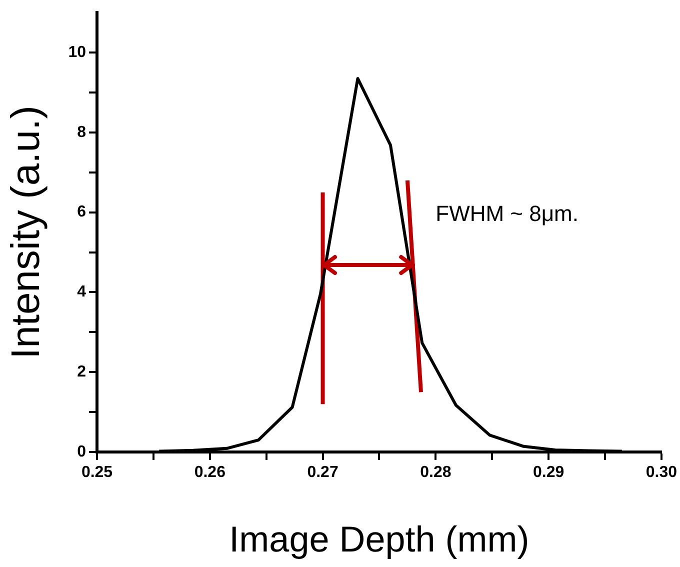  I want to click on x-tick-label: 0.25, so click(97, 473).